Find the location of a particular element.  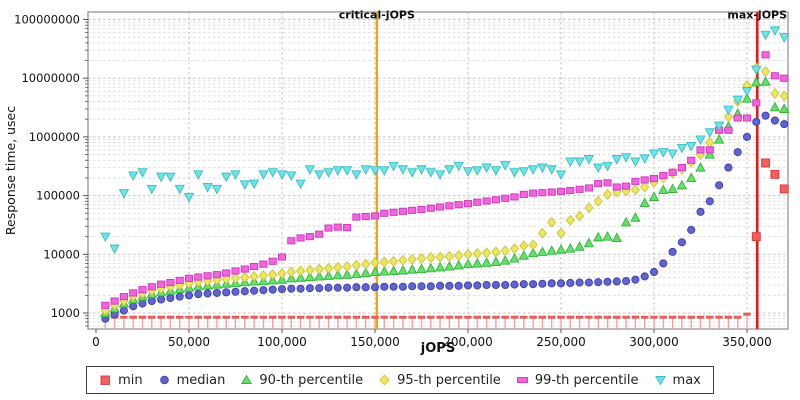

legend-marker-square-wide is located at coordinates (522, 380).